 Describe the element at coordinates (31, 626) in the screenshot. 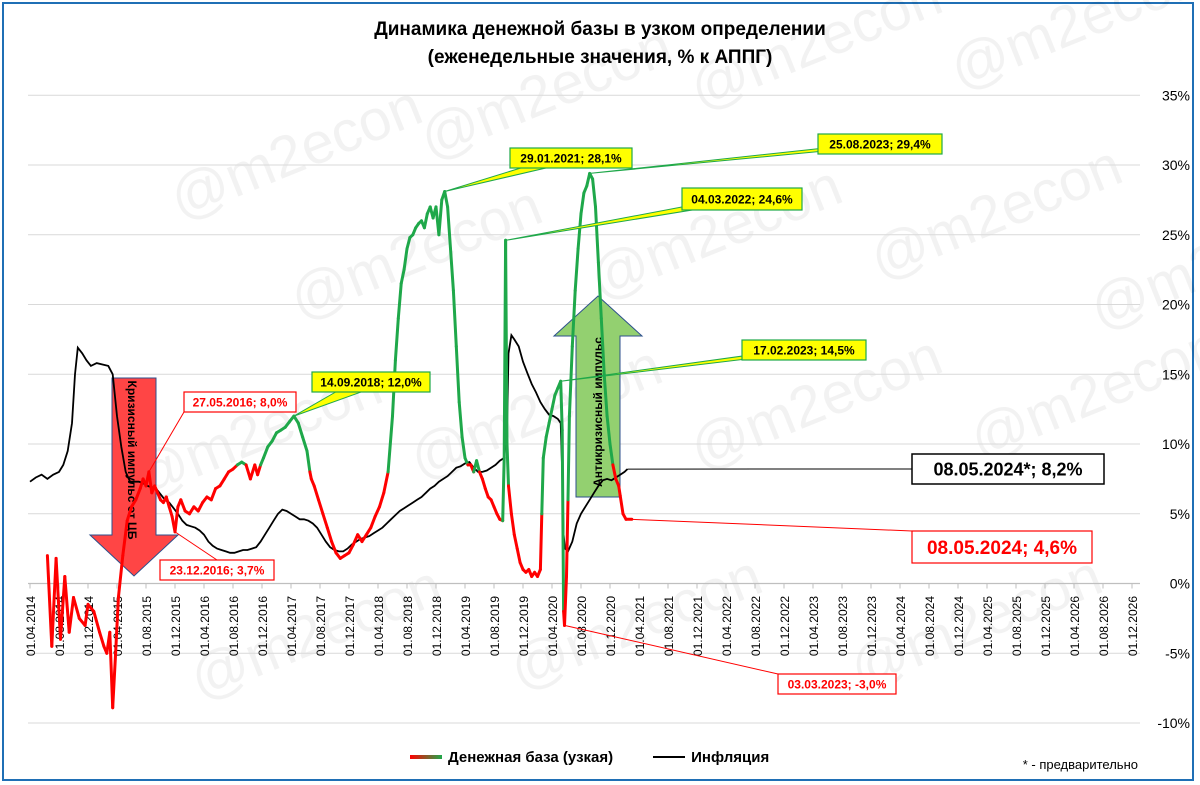

I see `x-tick-label: 01.04.2014` at that location.